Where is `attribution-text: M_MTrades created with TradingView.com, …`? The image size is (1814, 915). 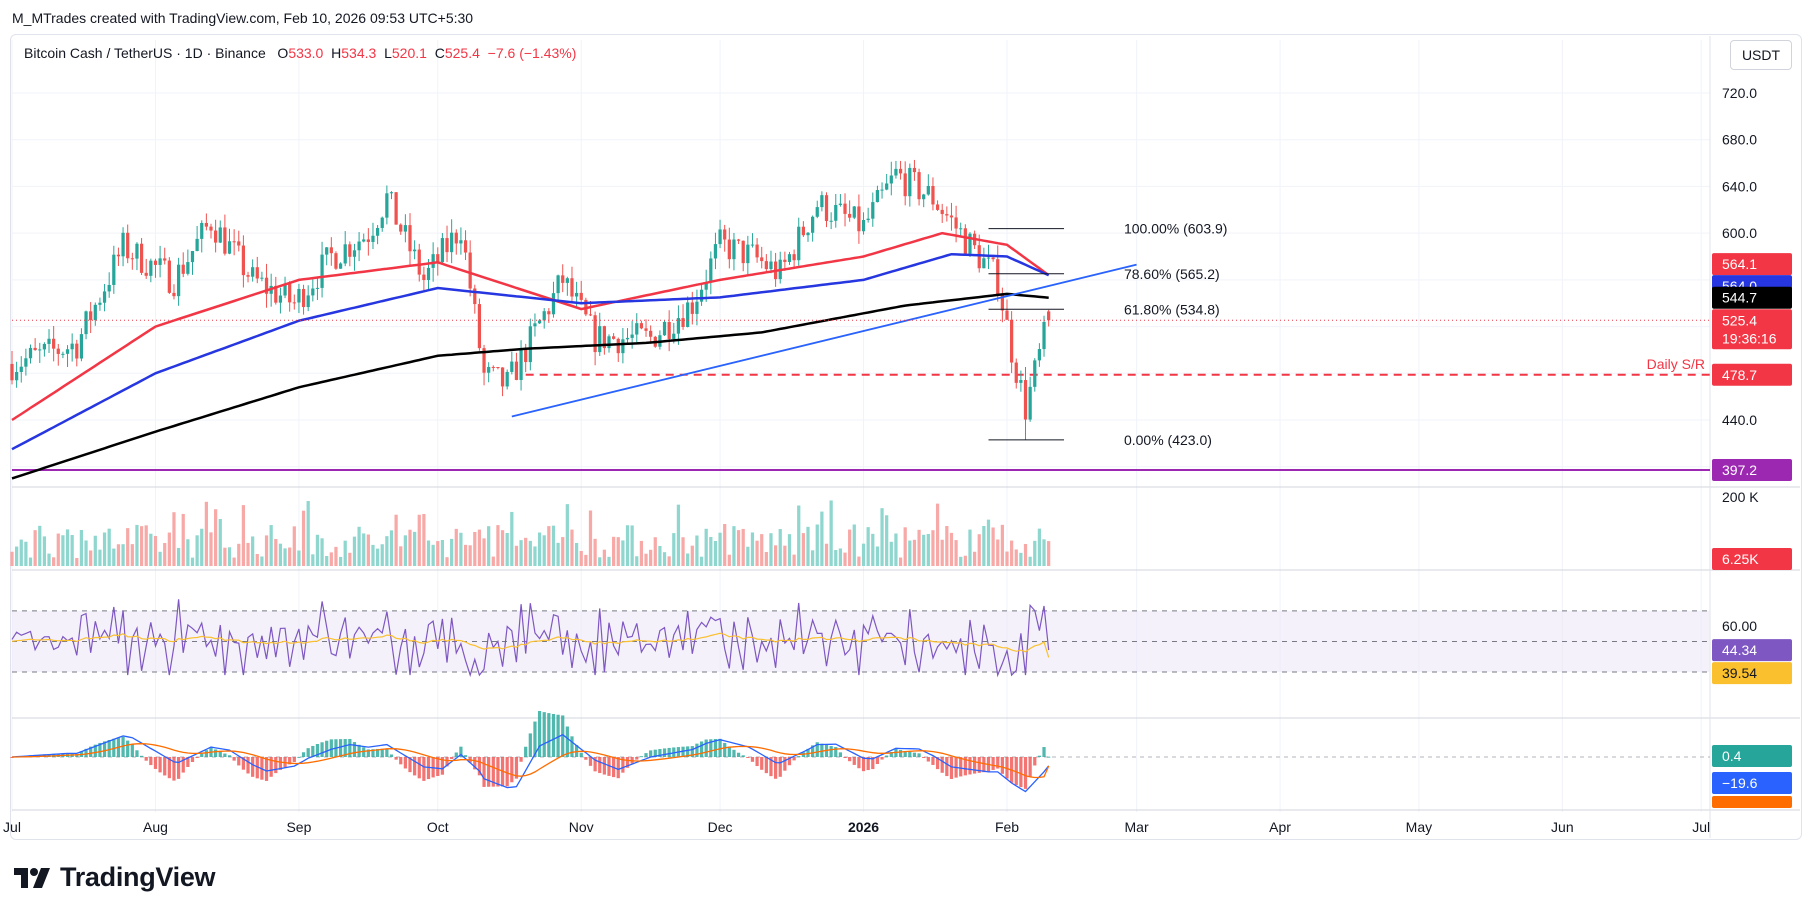 attribution-text: M_MTrades created with TradingView.com, … is located at coordinates (243, 18).